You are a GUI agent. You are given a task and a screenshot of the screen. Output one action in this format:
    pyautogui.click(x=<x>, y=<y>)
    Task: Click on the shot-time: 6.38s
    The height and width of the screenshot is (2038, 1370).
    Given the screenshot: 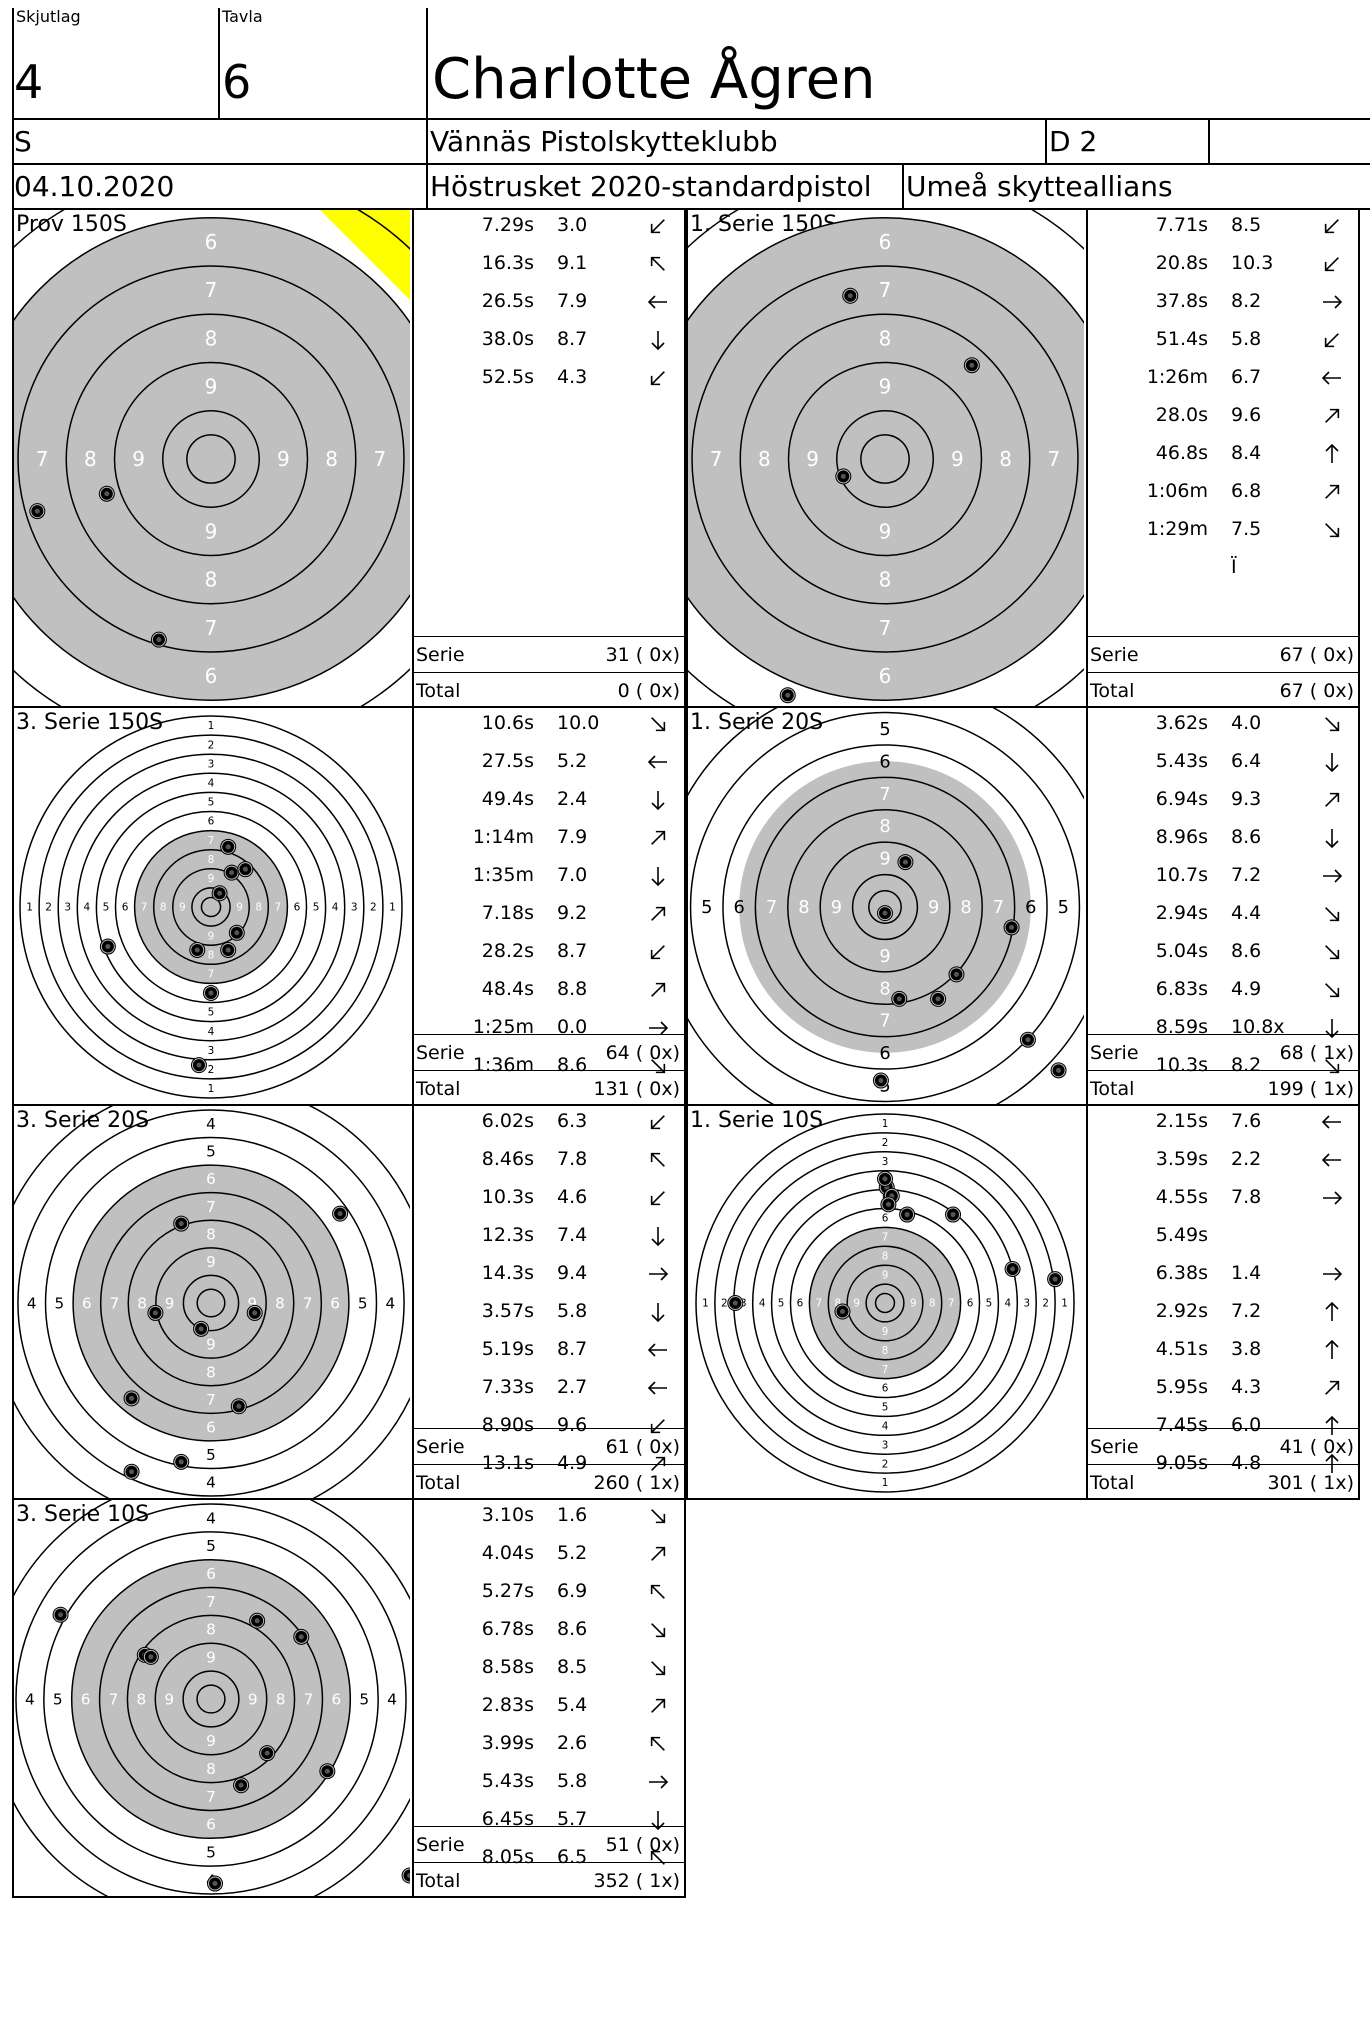 What is the action you would take?
    pyautogui.click(x=1181, y=1273)
    